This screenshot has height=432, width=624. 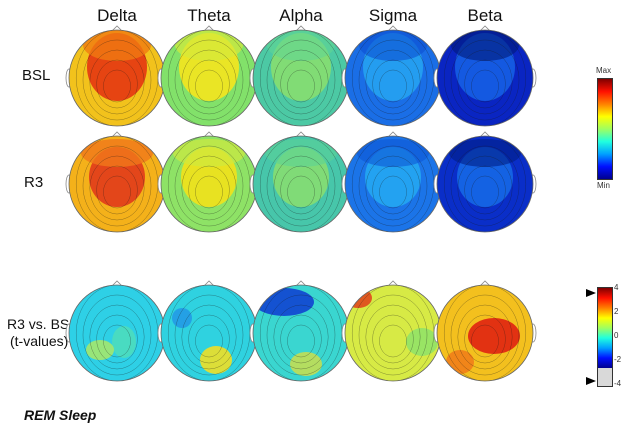 What do you see at coordinates (393, 15) in the screenshot?
I see `band-title-sigma: Sigma` at bounding box center [393, 15].